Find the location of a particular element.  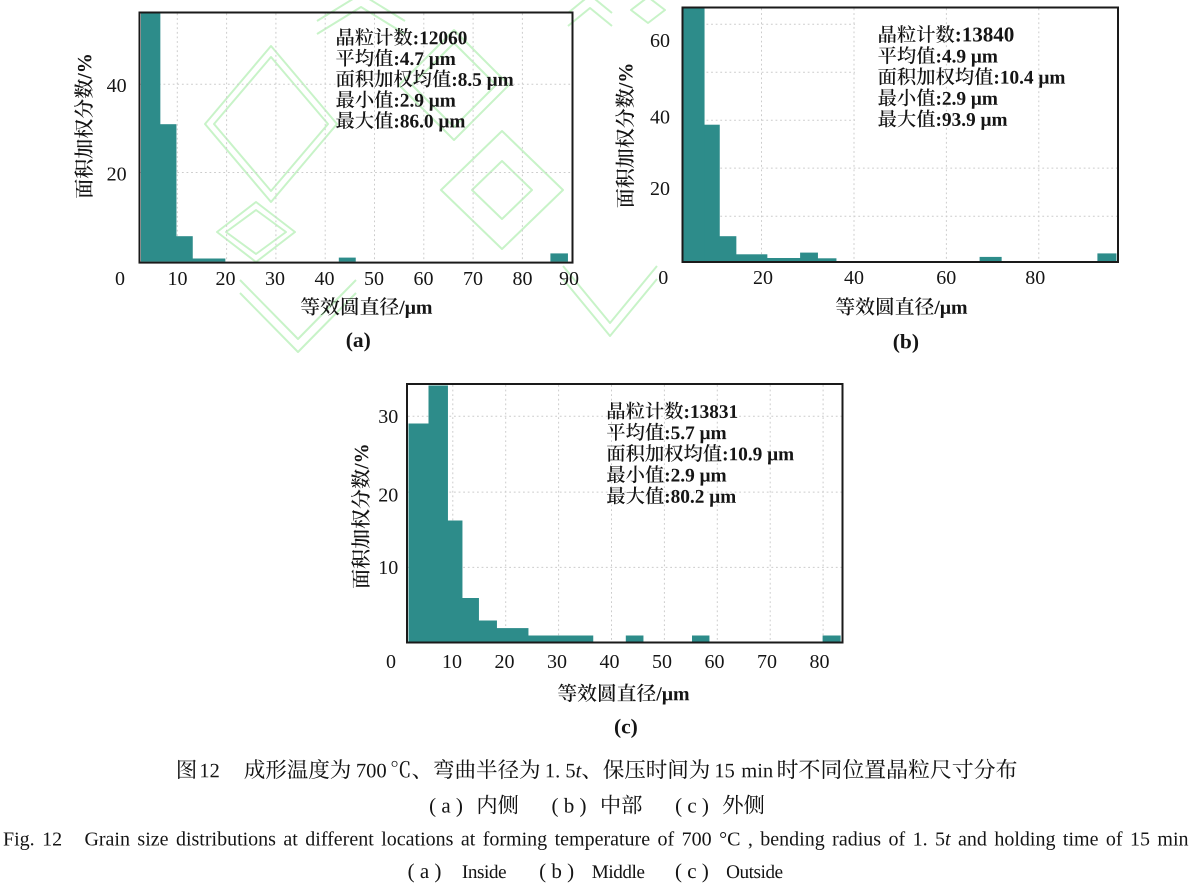

svg-text: 90 is located at coordinates (569, 279).